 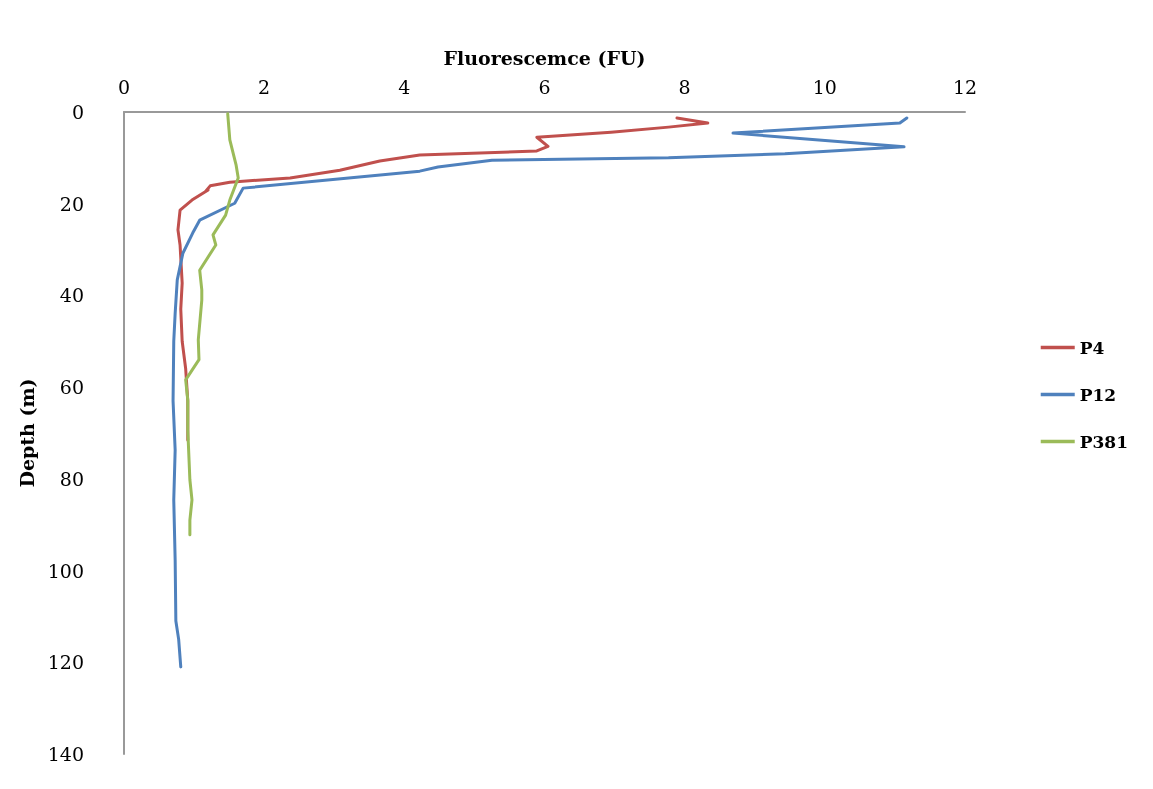 What do you see at coordinates (965, 86) in the screenshot?
I see `x-tick-label: 12` at bounding box center [965, 86].